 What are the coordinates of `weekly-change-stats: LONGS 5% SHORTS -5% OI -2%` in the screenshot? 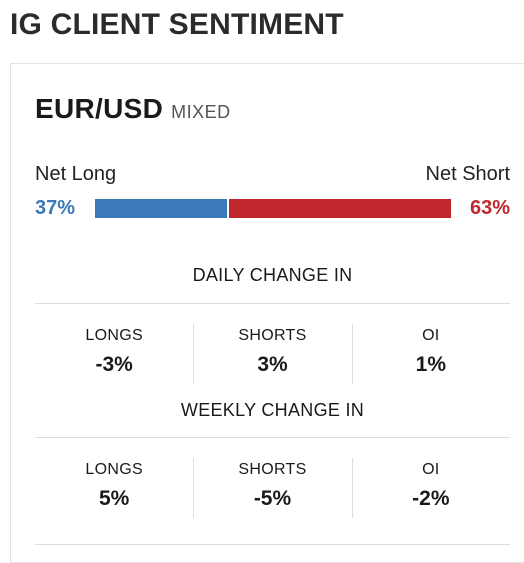 It's located at (272, 480).